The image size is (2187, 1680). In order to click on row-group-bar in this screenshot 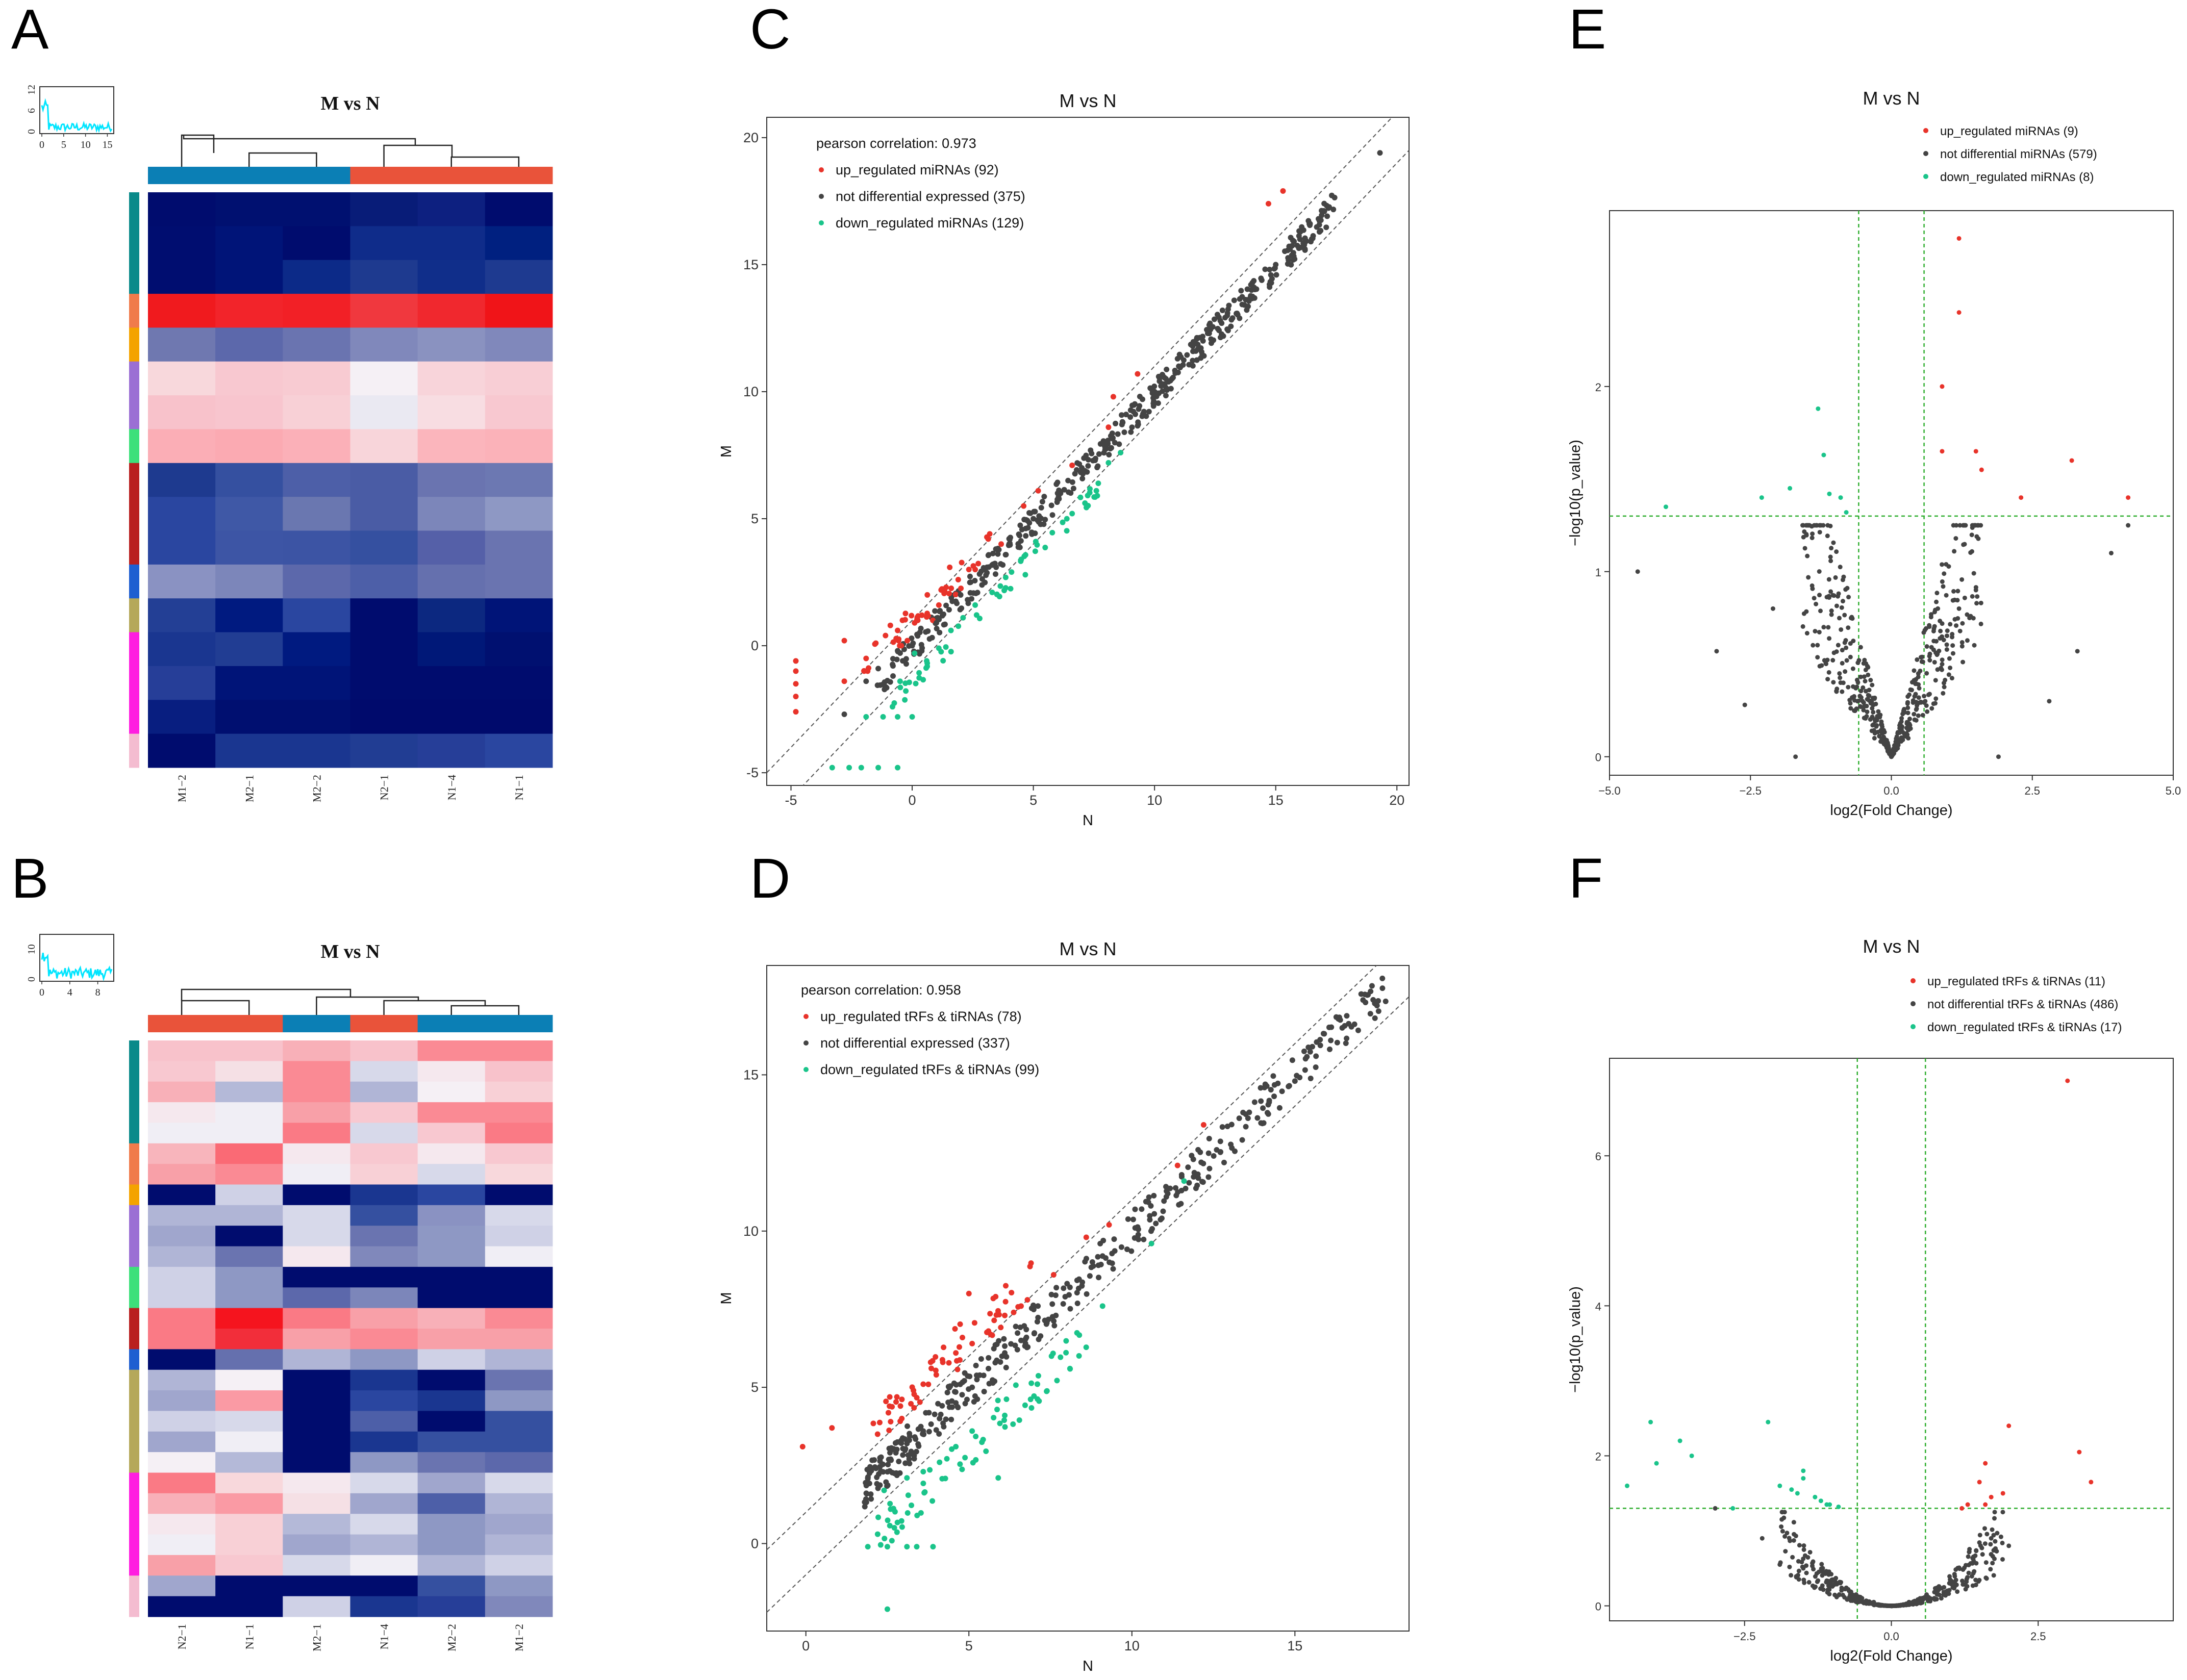, I will do `click(134, 1195)`.